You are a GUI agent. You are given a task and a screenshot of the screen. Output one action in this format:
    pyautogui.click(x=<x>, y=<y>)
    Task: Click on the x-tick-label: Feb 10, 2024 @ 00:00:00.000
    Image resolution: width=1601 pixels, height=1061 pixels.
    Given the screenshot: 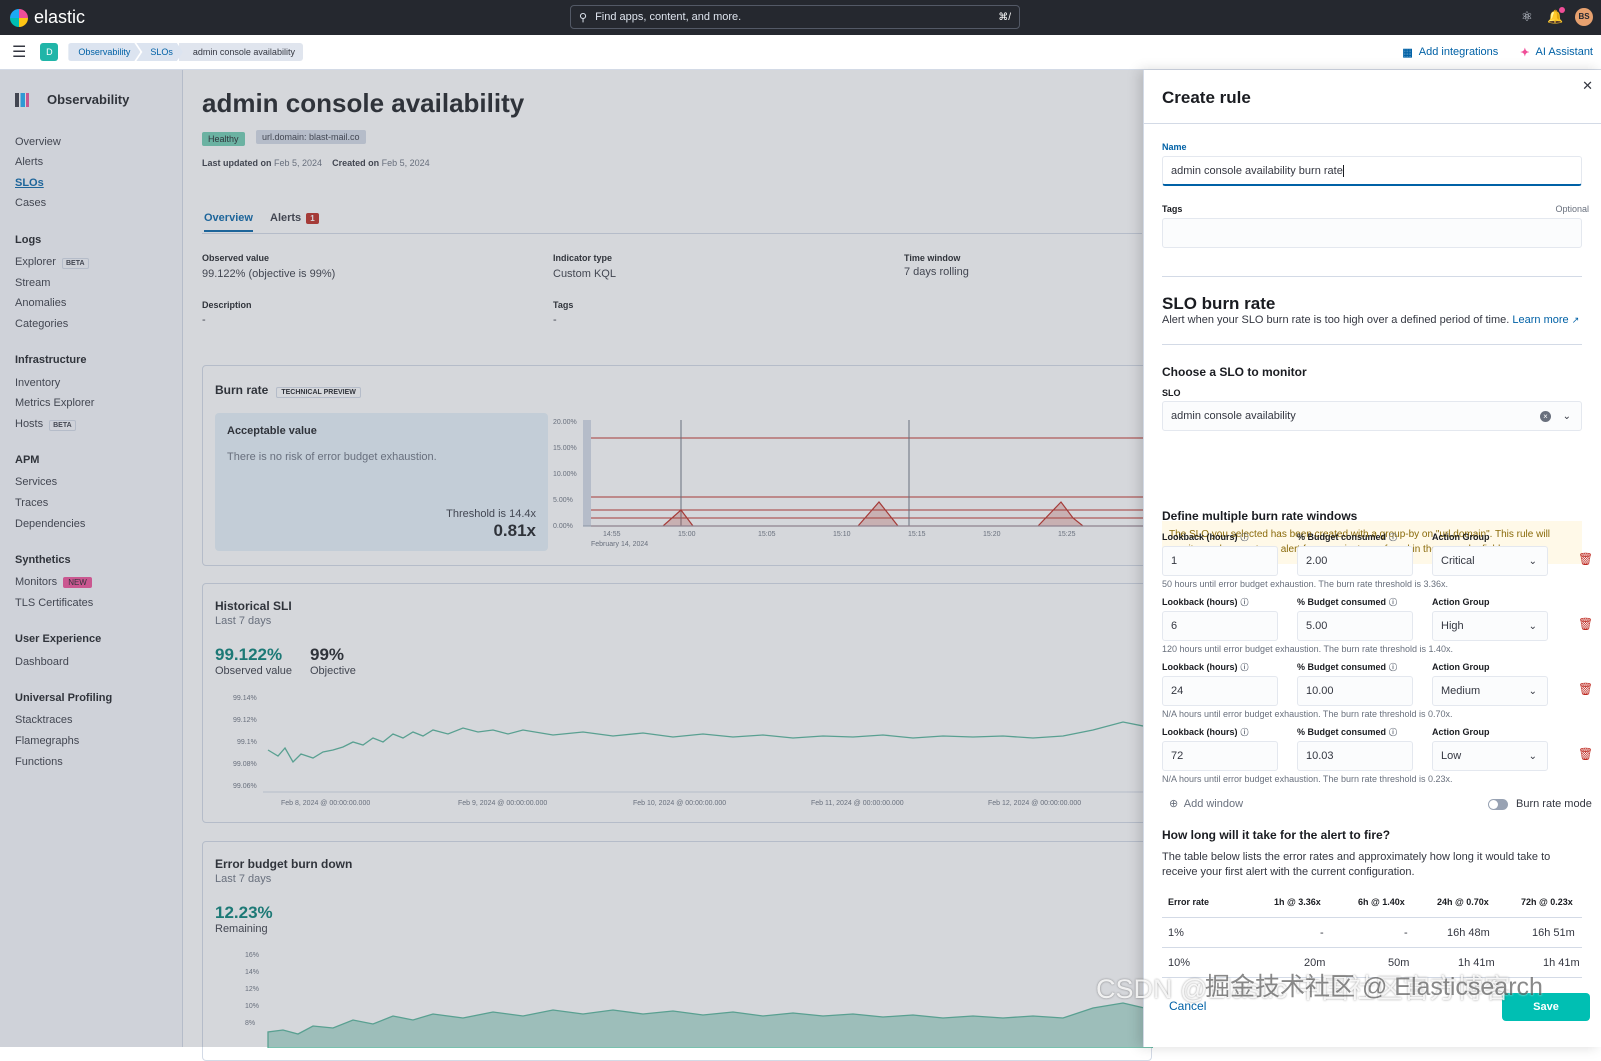 What is the action you would take?
    pyautogui.click(x=679, y=803)
    